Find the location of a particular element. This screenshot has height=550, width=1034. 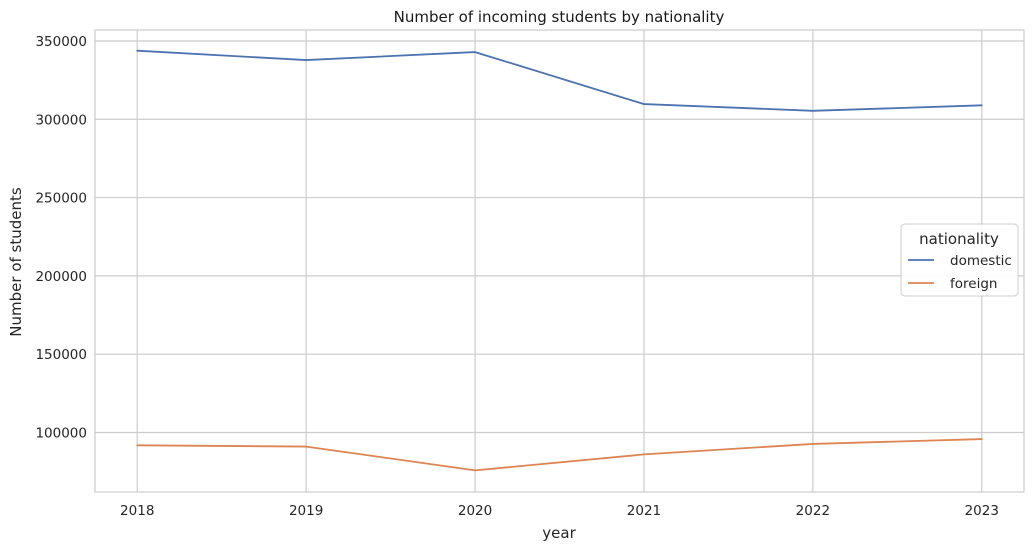

y-tick-label: 200000 is located at coordinates (61, 277).